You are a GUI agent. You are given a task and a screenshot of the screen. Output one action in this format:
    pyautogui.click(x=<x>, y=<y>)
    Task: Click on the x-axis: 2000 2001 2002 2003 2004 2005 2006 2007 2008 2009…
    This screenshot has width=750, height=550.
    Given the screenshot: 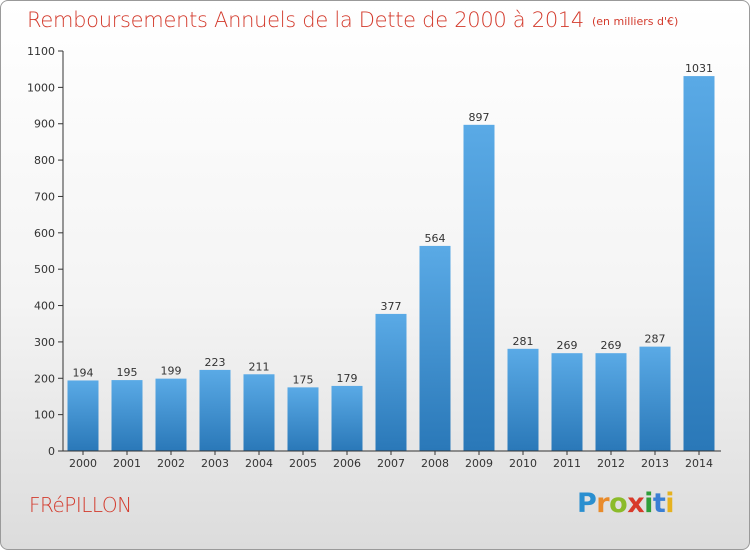 What is the action you would take?
    pyautogui.click(x=392, y=460)
    